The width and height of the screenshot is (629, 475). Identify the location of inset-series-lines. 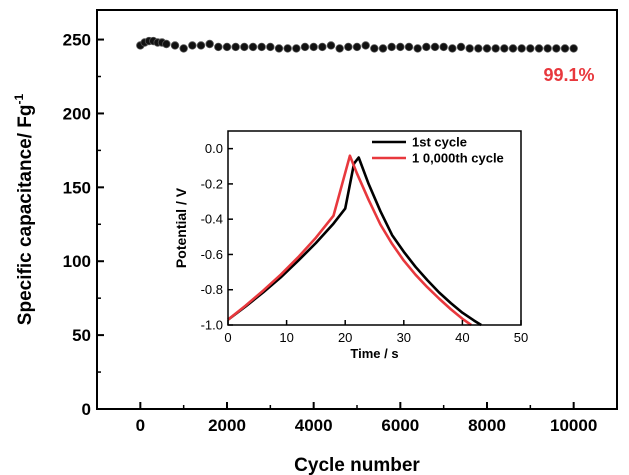
(354, 240).